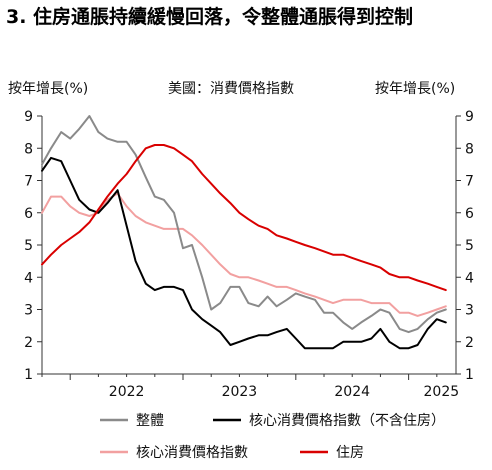 This screenshot has width=492, height=470. I want to click on y-tick-label-right: 9, so click(469, 117).